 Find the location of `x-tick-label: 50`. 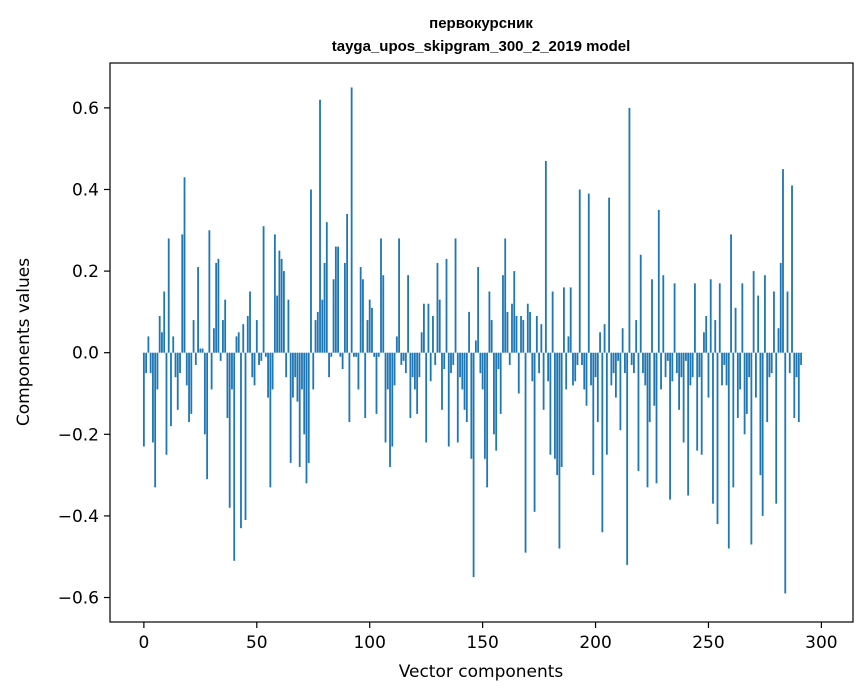

x-tick-label: 50 is located at coordinates (257, 643).